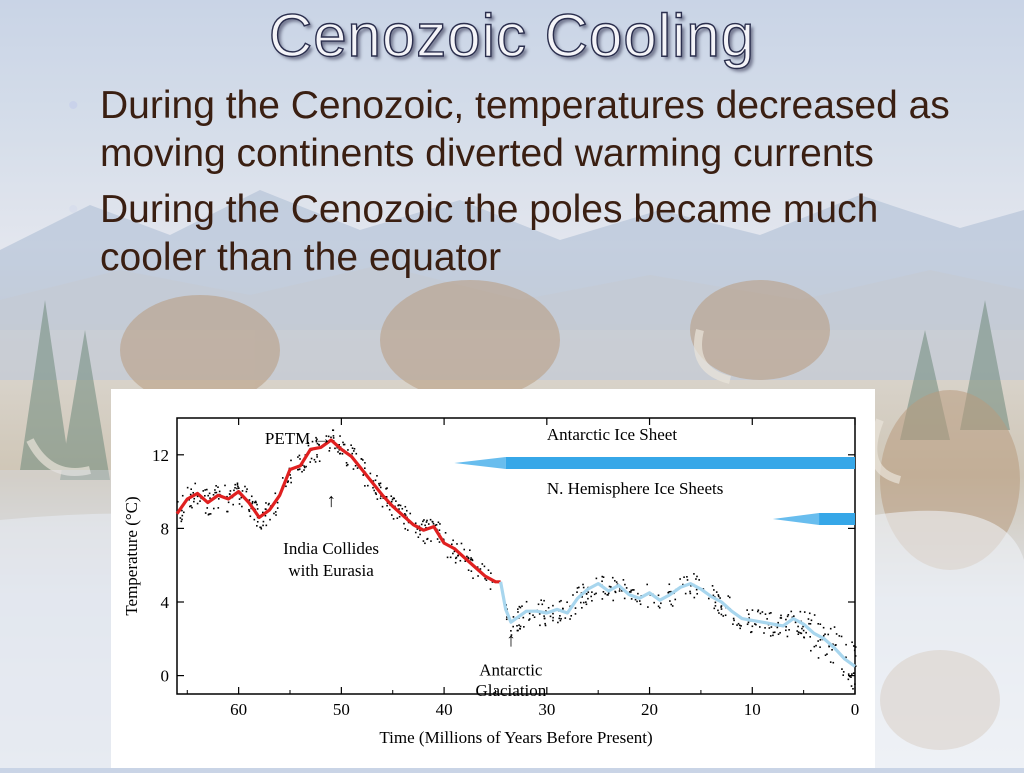 This screenshot has width=1024, height=773. I want to click on x-tick-label: 60, so click(238, 709).